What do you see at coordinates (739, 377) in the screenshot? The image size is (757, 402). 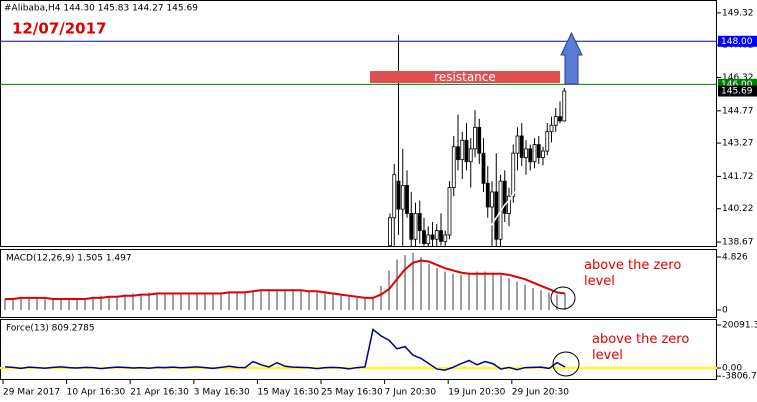 I see `y-tick-label: -3806.74` at bounding box center [739, 377].